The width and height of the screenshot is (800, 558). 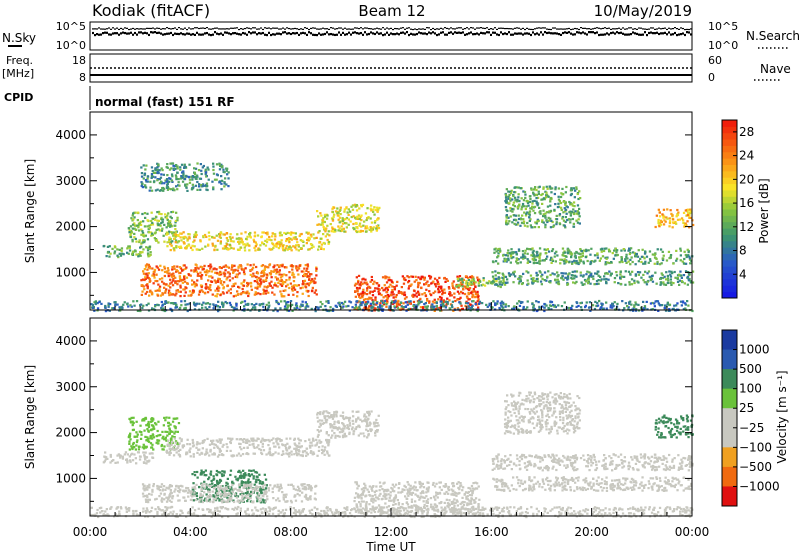 What do you see at coordinates (391, 11) in the screenshot?
I see `beam-title: Beam 12` at bounding box center [391, 11].